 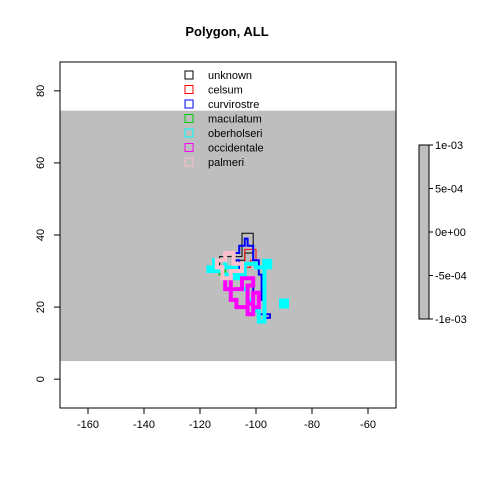 I want to click on colorbar-tick-label: -5e-04, so click(x=451, y=277).